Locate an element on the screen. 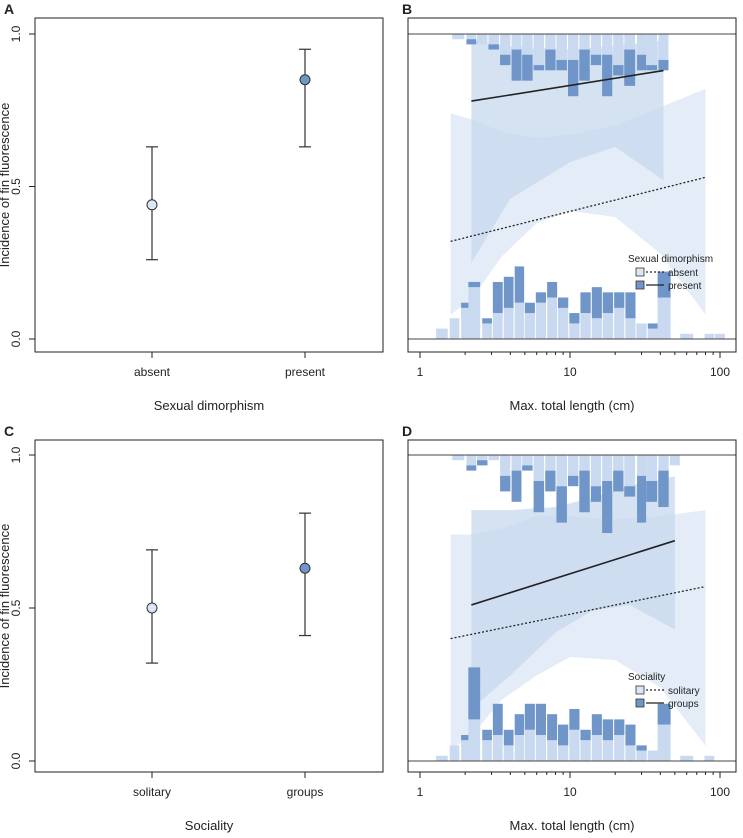 The height and width of the screenshot is (838, 743). x-tick-label: groups is located at coordinates (305, 792).